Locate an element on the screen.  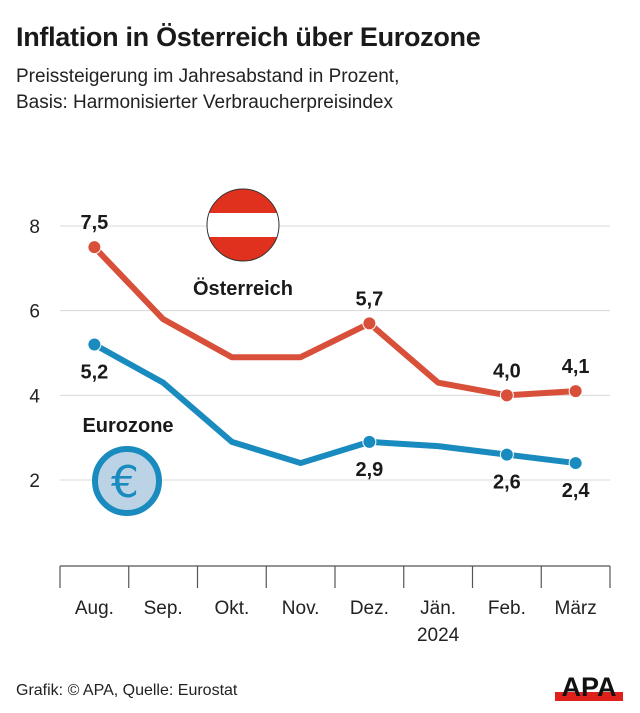
svg-text: APA is located at coordinates (588, 687).